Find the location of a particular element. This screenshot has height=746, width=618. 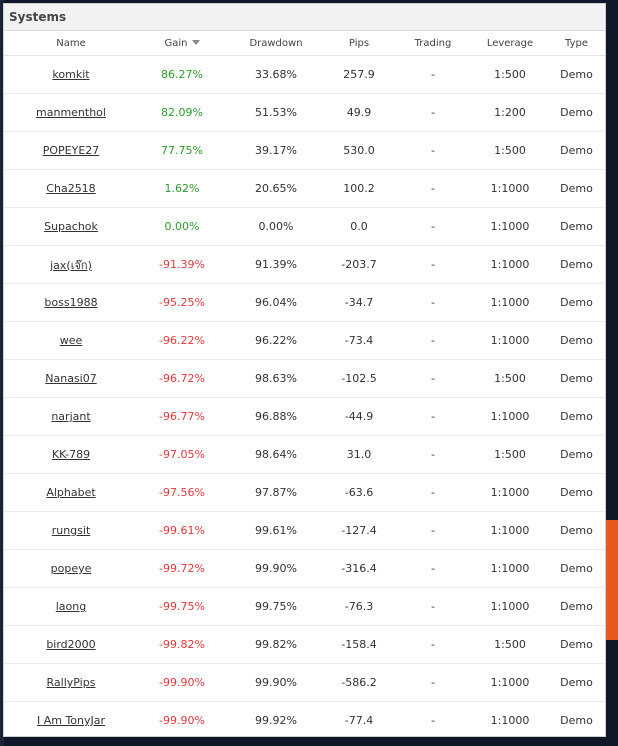

table-row: boss1988 -95.25% 96.04% -34.7-1:1000 Demo is located at coordinates (304, 302).